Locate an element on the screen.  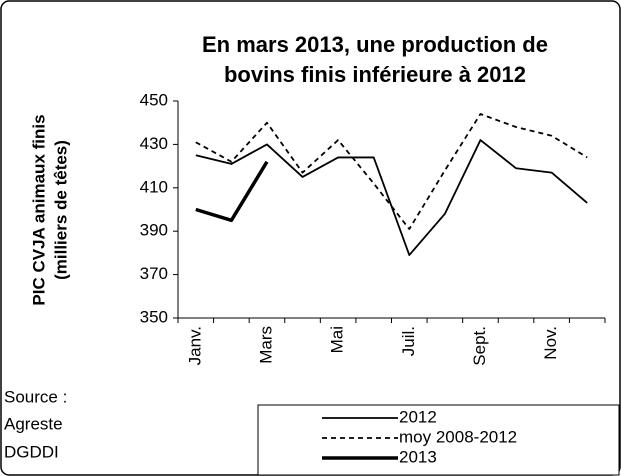
y-tick-label: 350 is located at coordinates (154, 316).